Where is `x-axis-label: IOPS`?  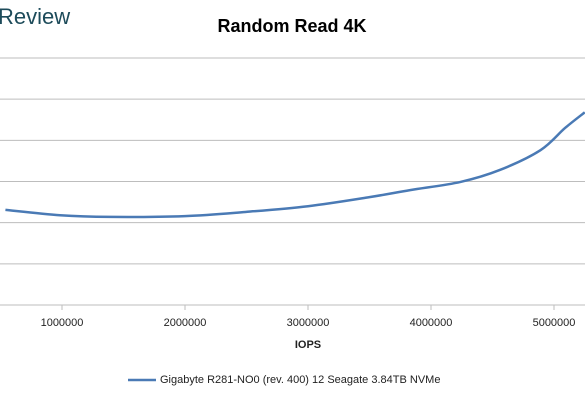 x-axis-label: IOPS is located at coordinates (308, 345).